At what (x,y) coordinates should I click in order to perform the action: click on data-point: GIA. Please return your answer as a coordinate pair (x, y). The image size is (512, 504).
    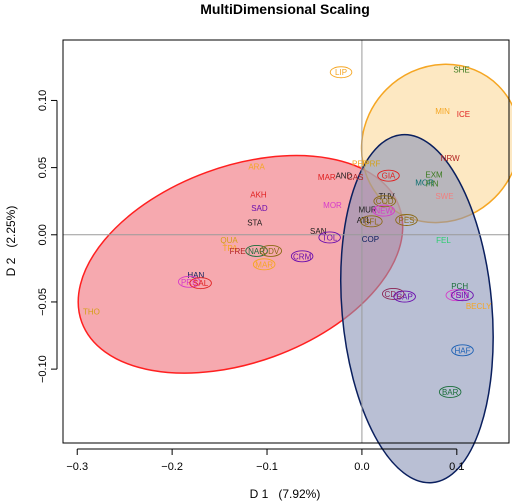
    Looking at the image, I should click on (388, 175).